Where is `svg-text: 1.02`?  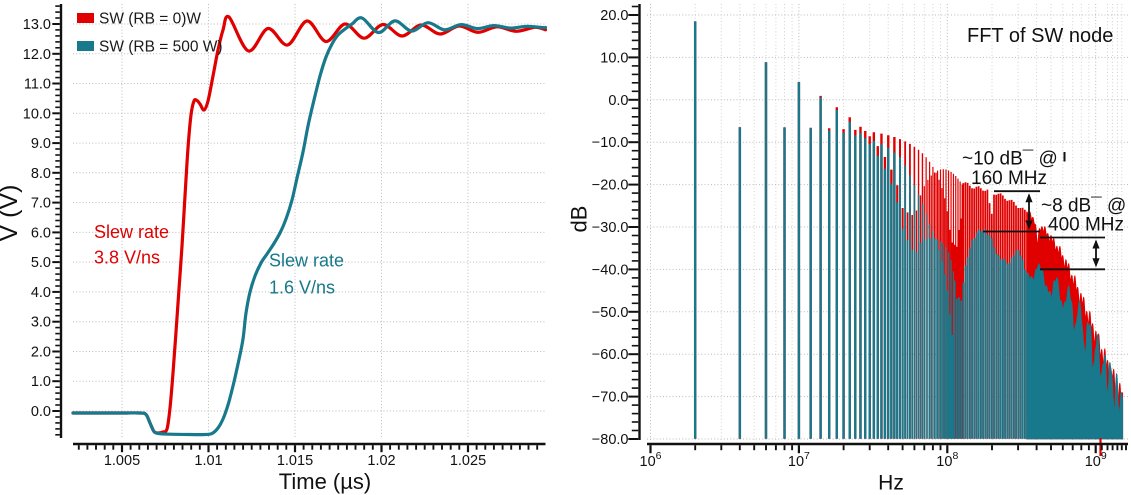 svg-text: 1.02 is located at coordinates (381, 461).